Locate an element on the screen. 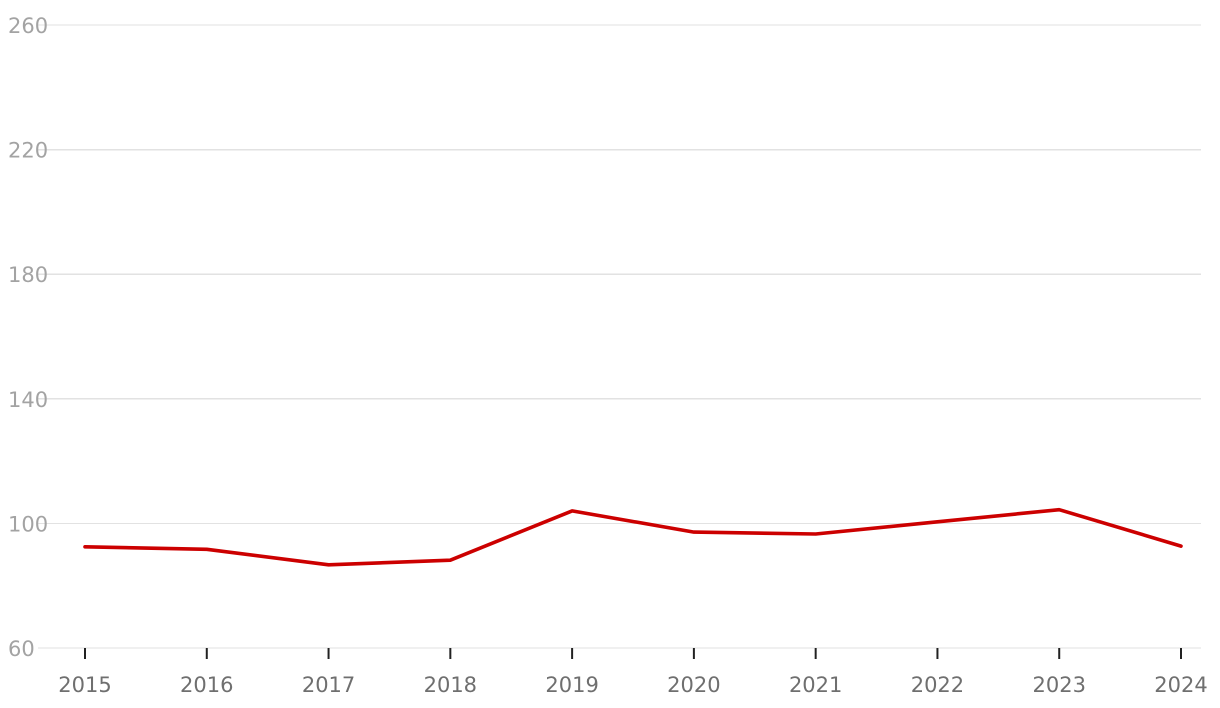  x-tick-label-2019: 2019 is located at coordinates (571, 685).